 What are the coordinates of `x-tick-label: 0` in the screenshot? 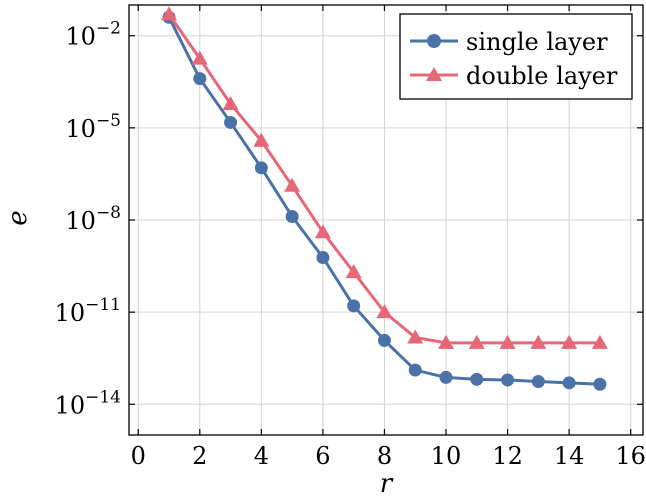 It's located at (138, 456).